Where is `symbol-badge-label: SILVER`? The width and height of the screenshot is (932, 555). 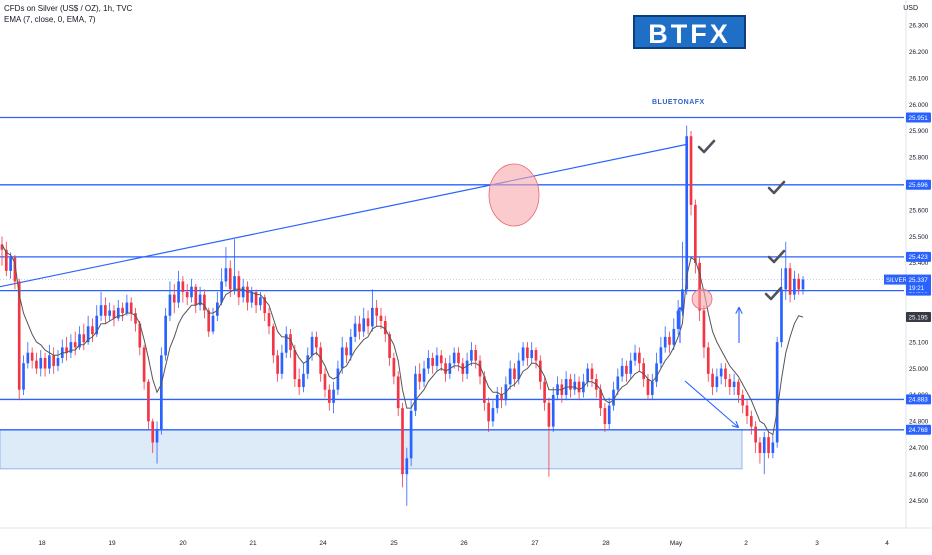 symbol-badge-label: SILVER is located at coordinates (897, 281).